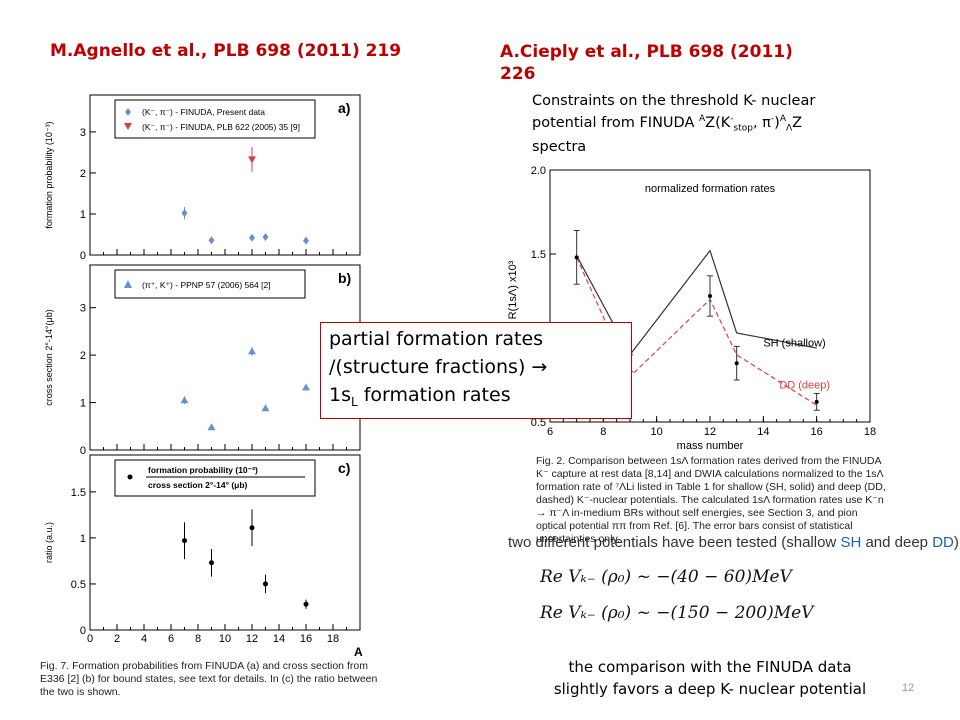  What do you see at coordinates (226, 51) in the screenshot?
I see `left-reference: M.Agnello et al., PLB 698 (2011) 219` at bounding box center [226, 51].